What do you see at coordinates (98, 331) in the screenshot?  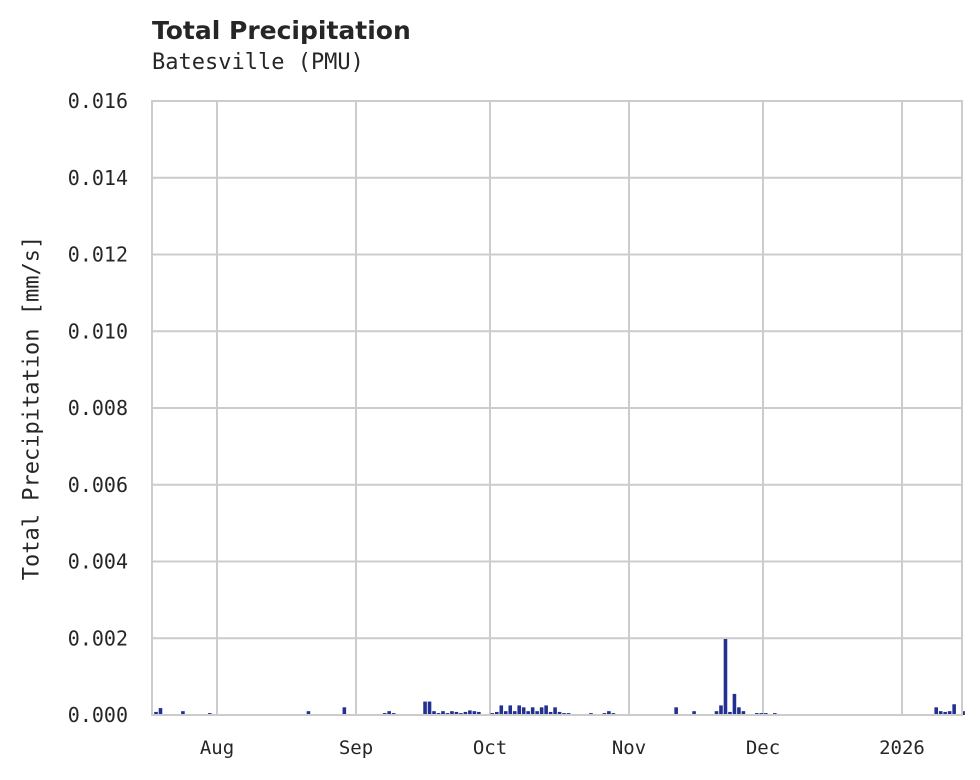 I see `y-tick-label: 0.010` at bounding box center [98, 331].